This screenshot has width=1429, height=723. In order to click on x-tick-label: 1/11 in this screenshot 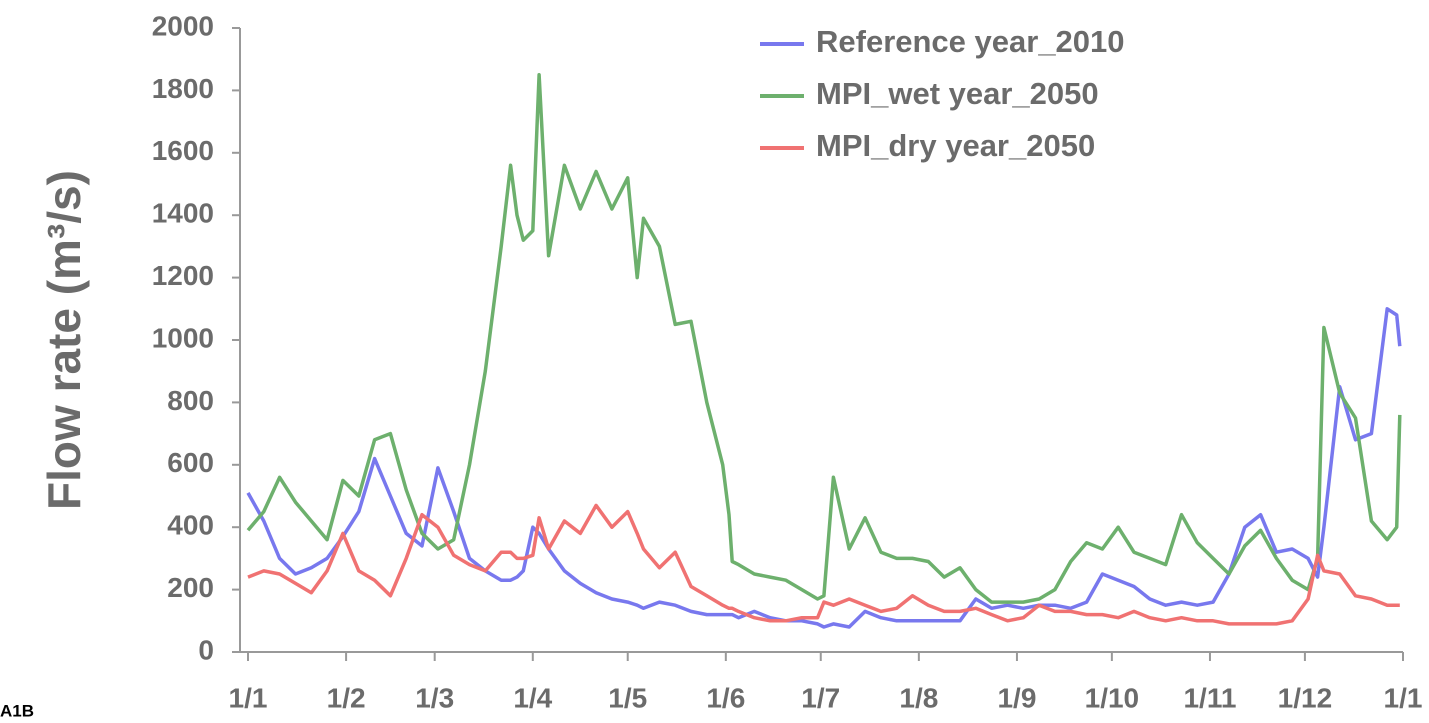, I will do `click(1209, 697)`.